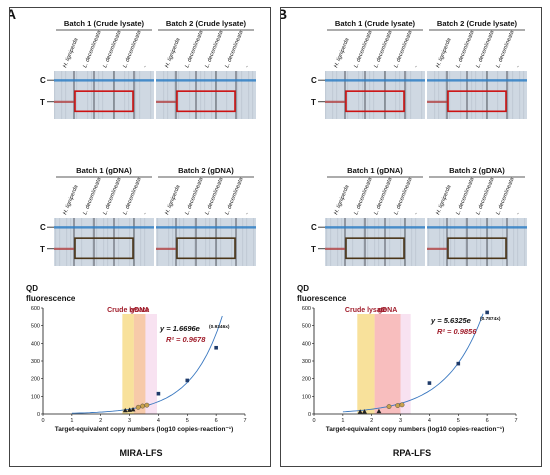 The width and height of the screenshot is (550, 475). I want to click on y-tick-label: 200, so click(35, 380).